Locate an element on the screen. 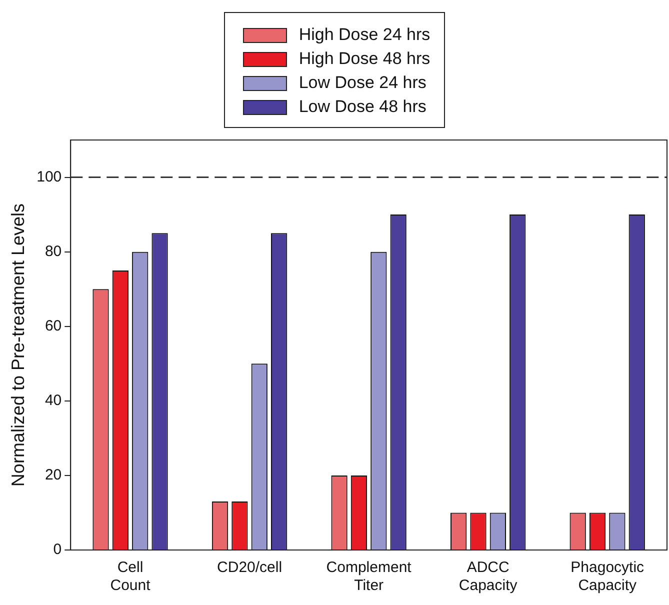 The height and width of the screenshot is (605, 669). legend-label: High Dose 48 hrs is located at coordinates (364, 59).